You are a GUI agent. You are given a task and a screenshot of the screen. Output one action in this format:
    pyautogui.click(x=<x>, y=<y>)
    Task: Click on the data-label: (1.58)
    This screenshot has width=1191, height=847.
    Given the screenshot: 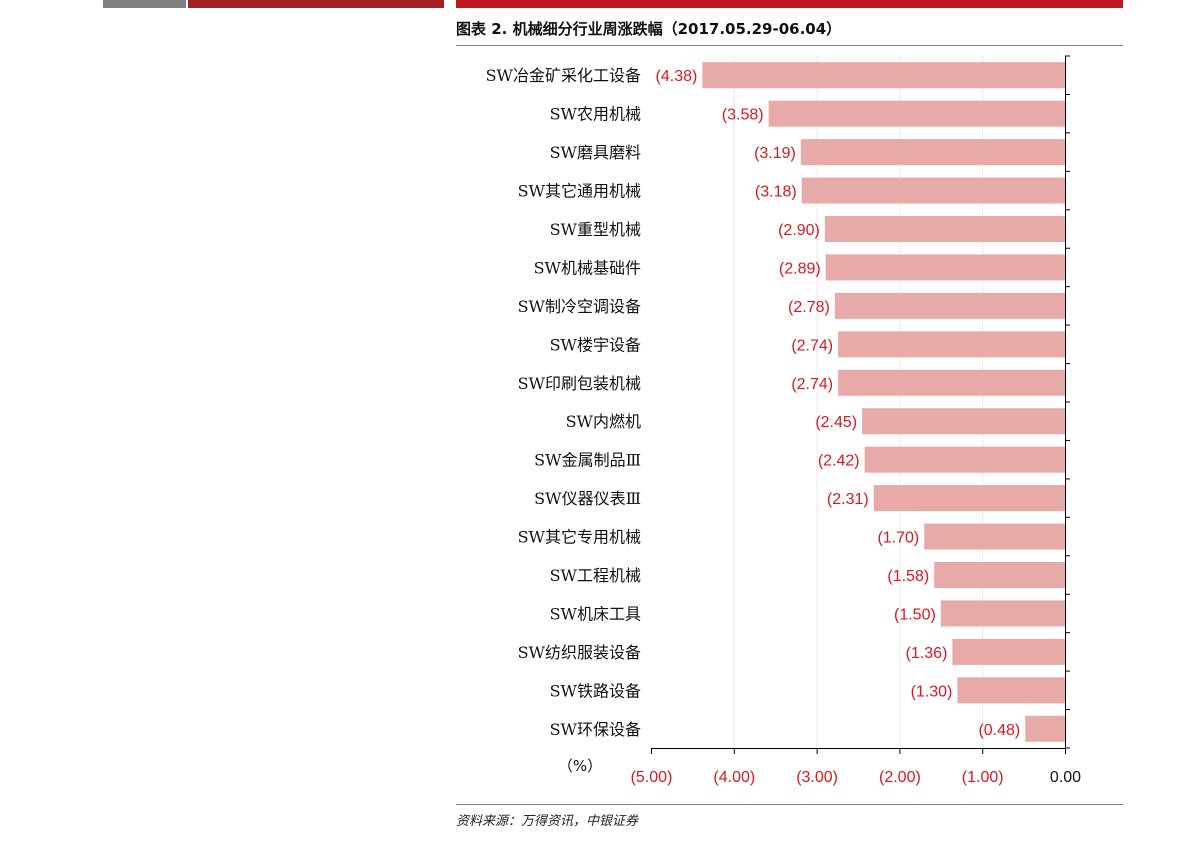 What is the action you would take?
    pyautogui.click(x=908, y=576)
    